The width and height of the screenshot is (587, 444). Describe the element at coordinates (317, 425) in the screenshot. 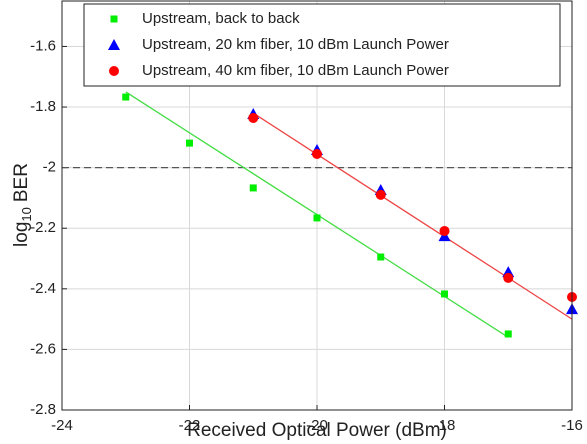

I see `x-tick-label: -20` at that location.